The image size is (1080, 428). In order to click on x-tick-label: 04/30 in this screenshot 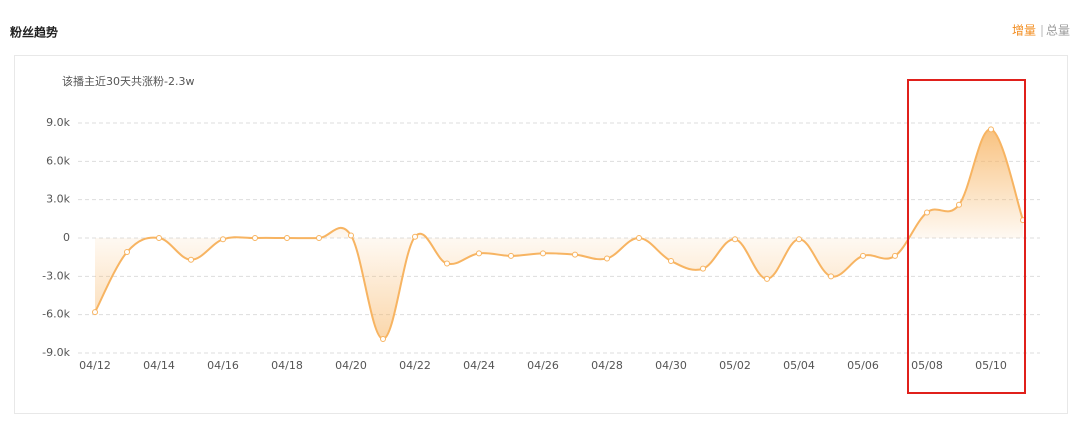, I will do `click(671, 365)`.